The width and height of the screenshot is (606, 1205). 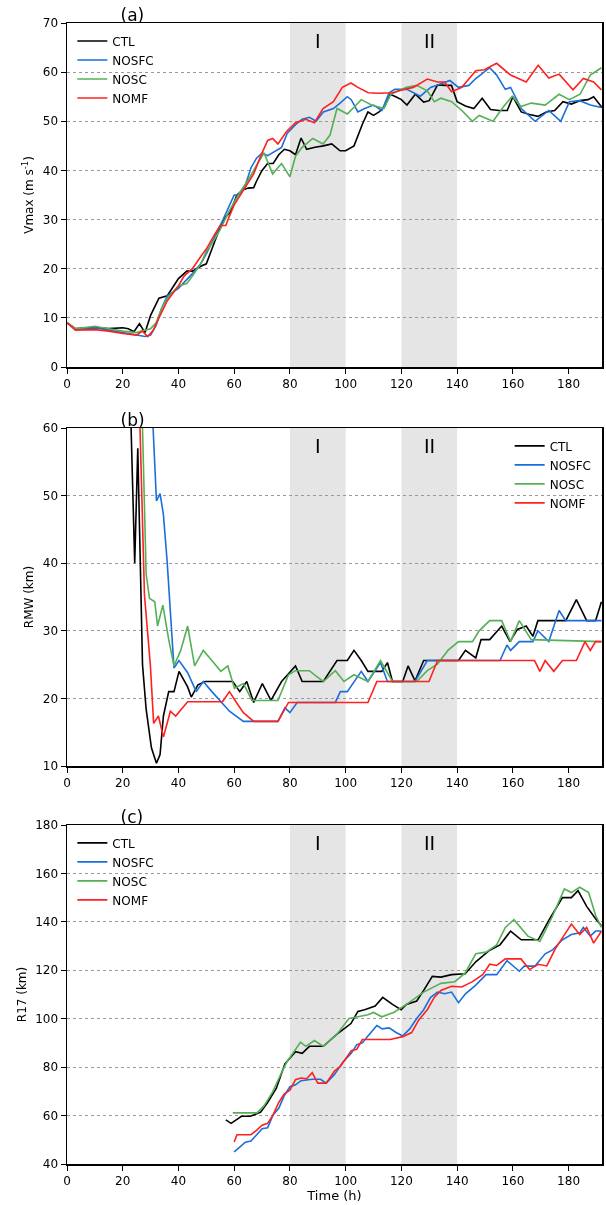 I want to click on y-tick-label: 140, so click(x=47, y=922).